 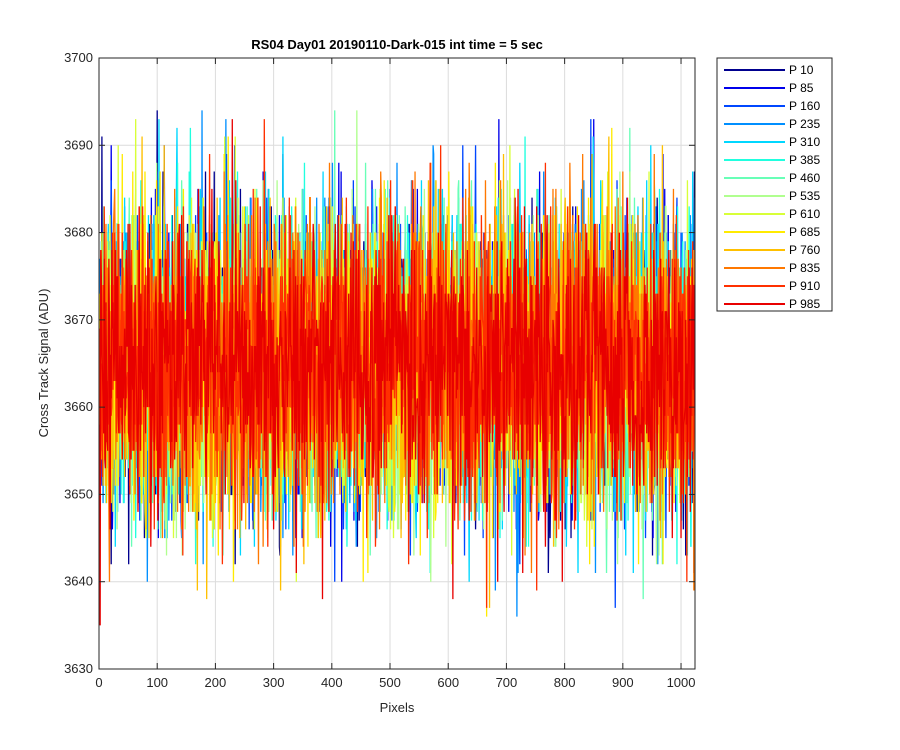 What do you see at coordinates (397, 707) in the screenshot?
I see `x-axis-label: Pixels` at bounding box center [397, 707].